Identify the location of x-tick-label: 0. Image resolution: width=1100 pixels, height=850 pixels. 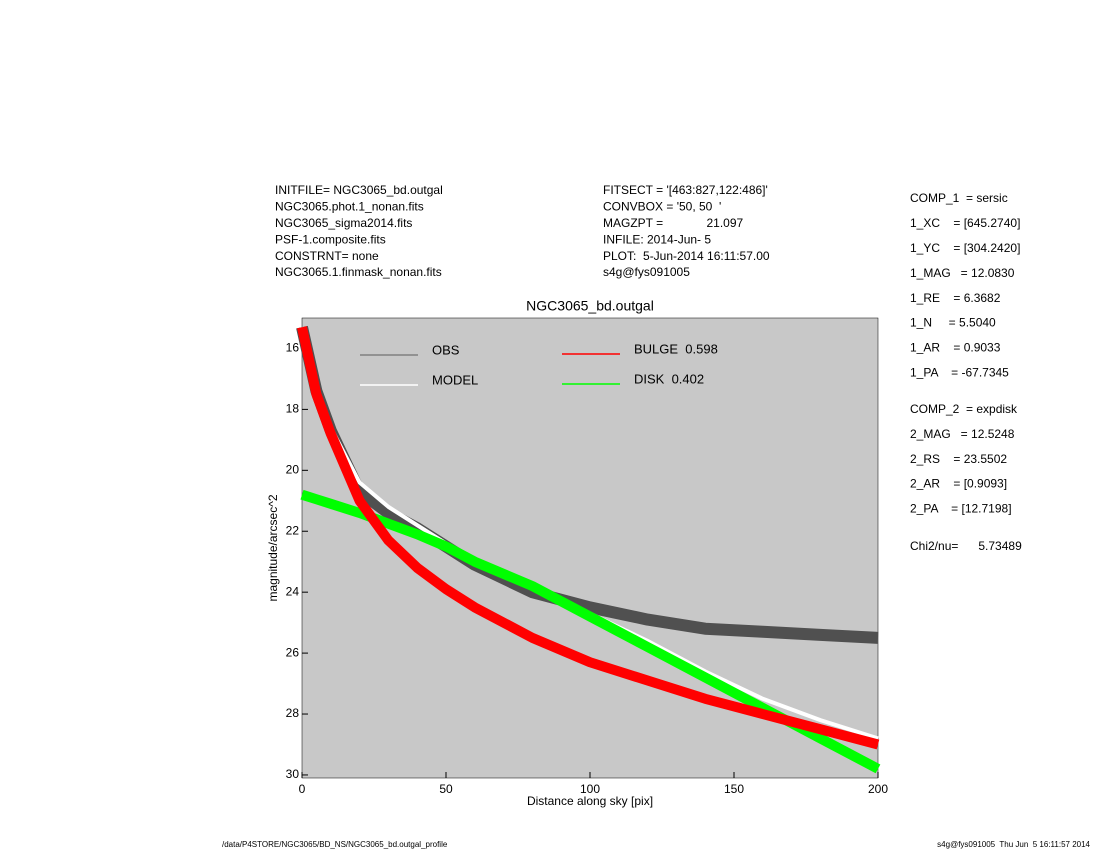
(302, 789).